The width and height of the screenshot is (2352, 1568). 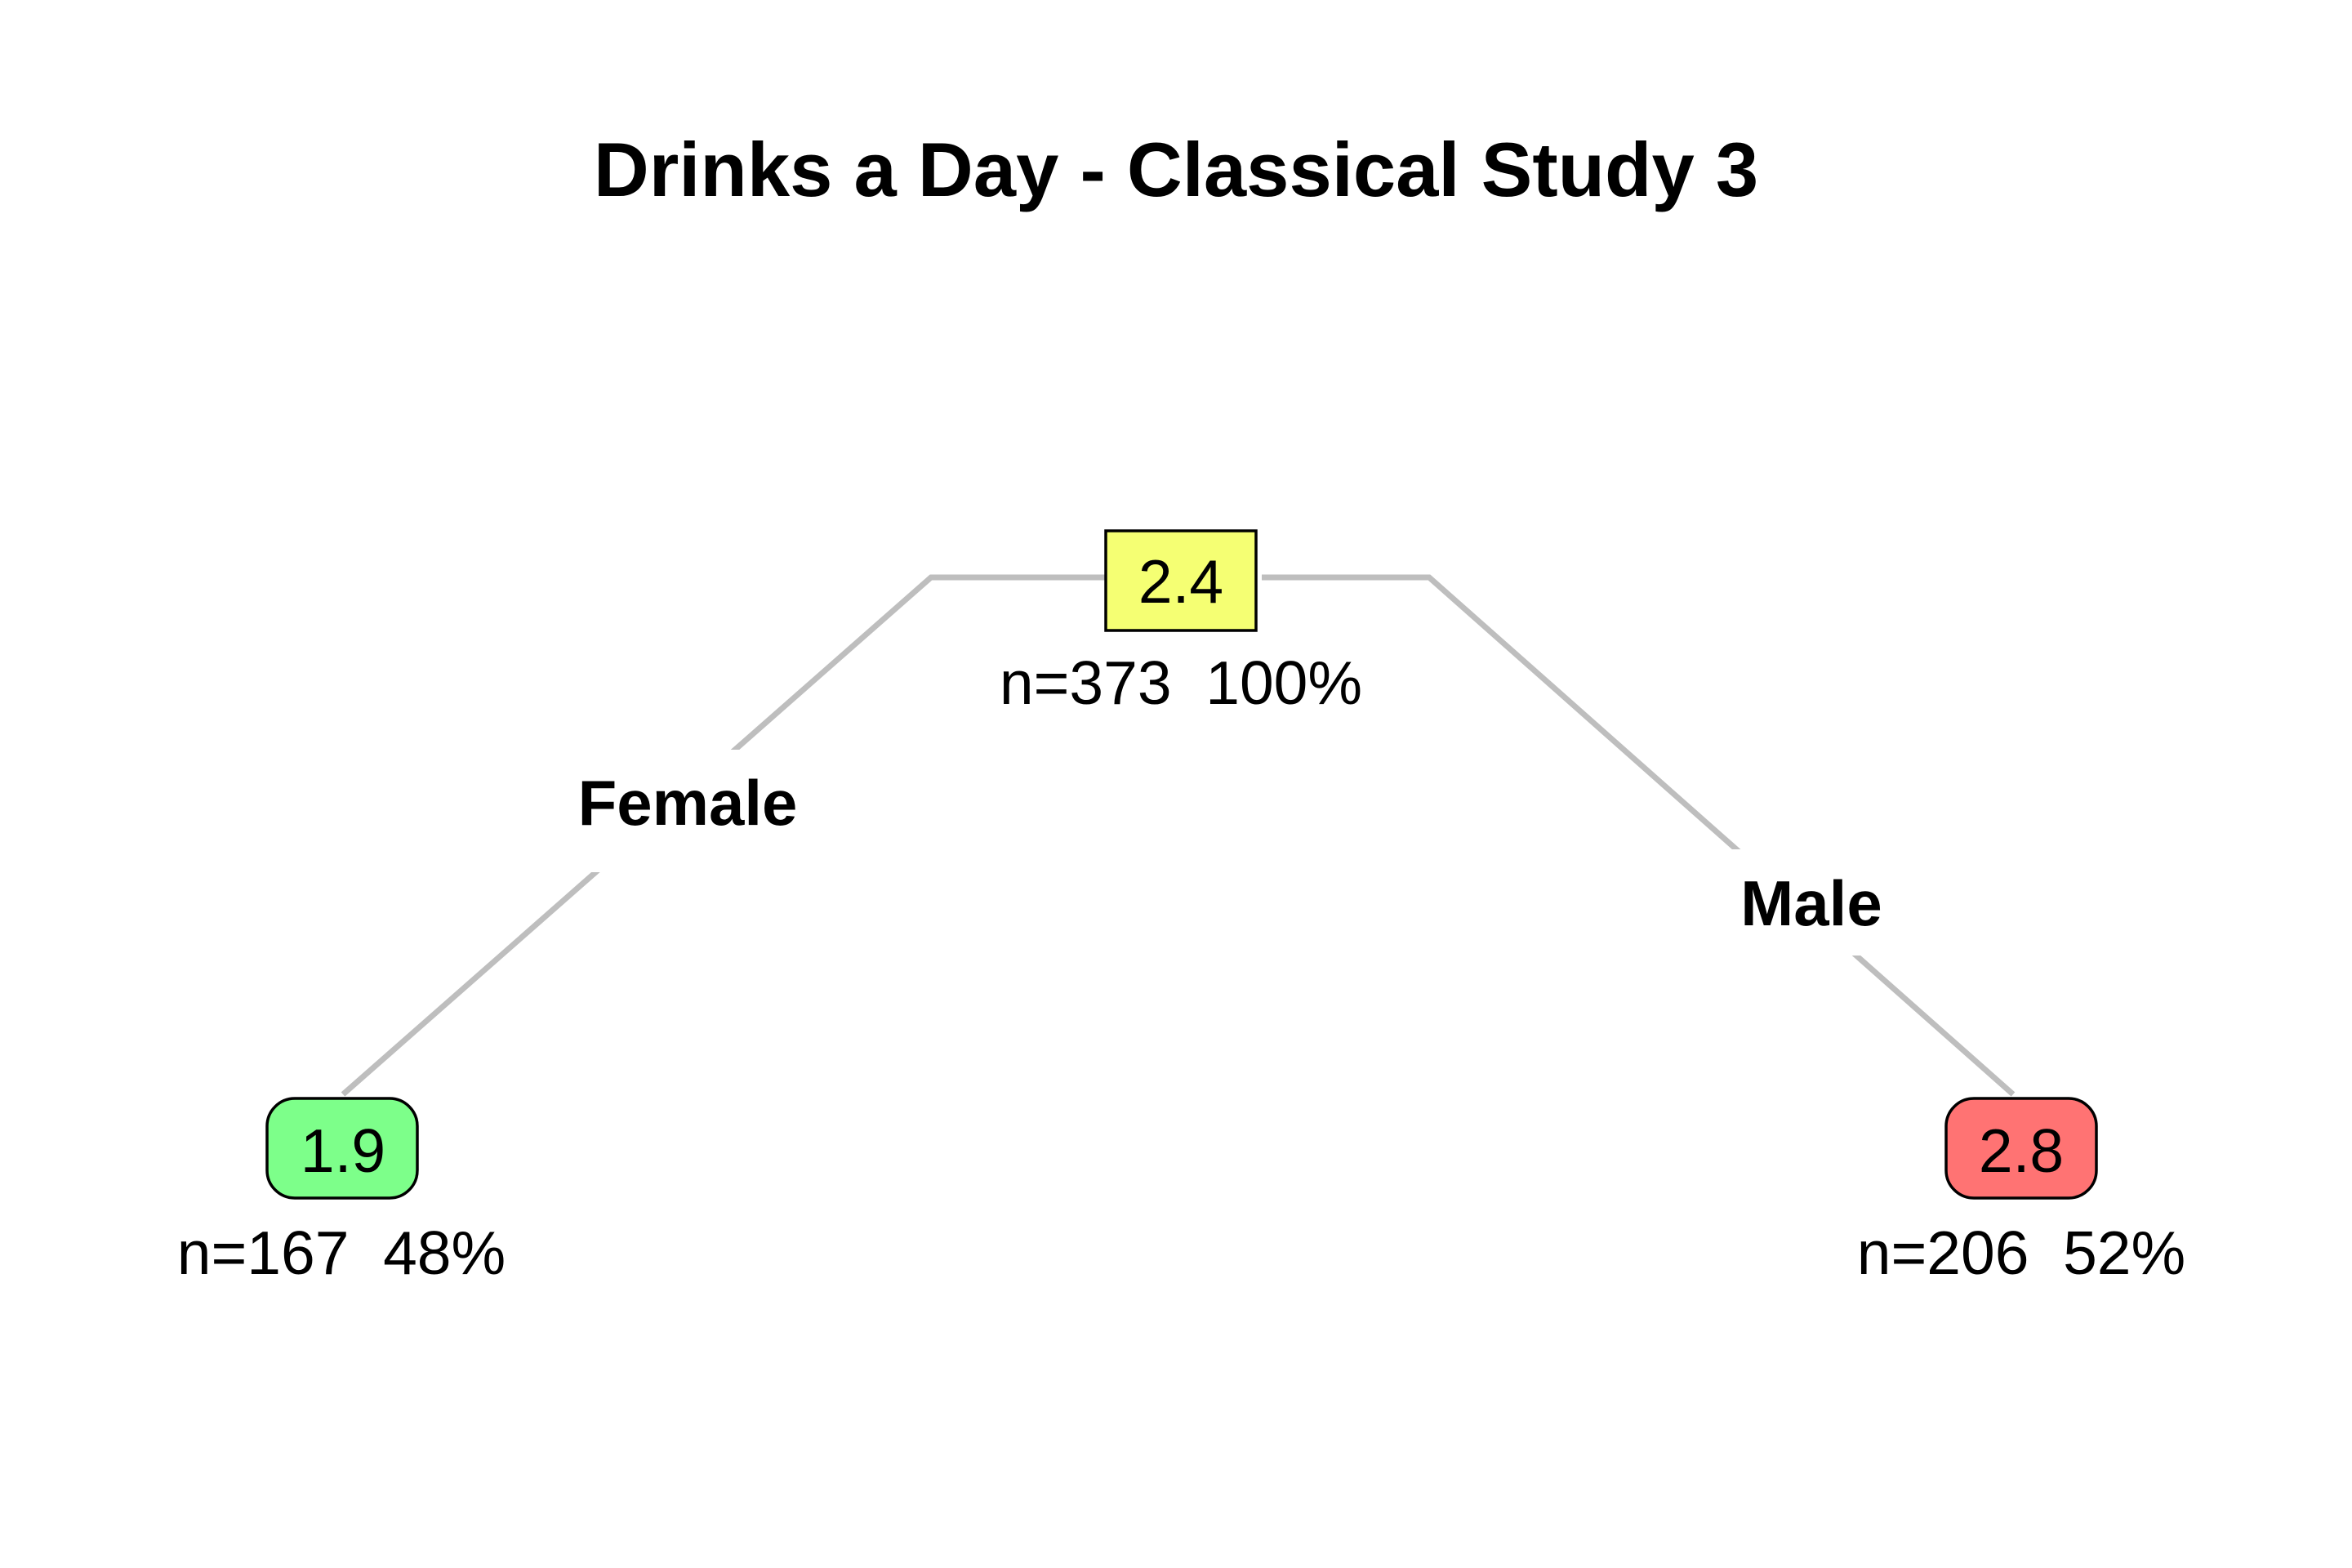 I want to click on root-node-value: 2.4, so click(x=1180, y=581).